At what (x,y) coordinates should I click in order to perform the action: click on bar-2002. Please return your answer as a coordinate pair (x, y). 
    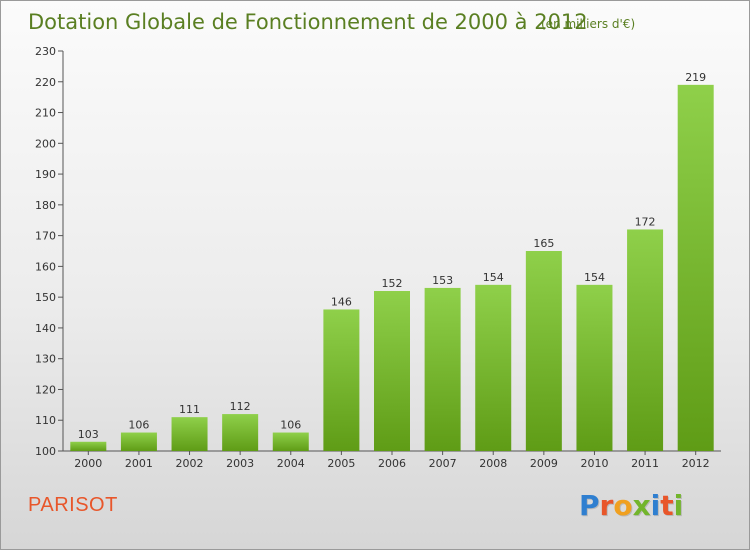
    Looking at the image, I should click on (189, 434).